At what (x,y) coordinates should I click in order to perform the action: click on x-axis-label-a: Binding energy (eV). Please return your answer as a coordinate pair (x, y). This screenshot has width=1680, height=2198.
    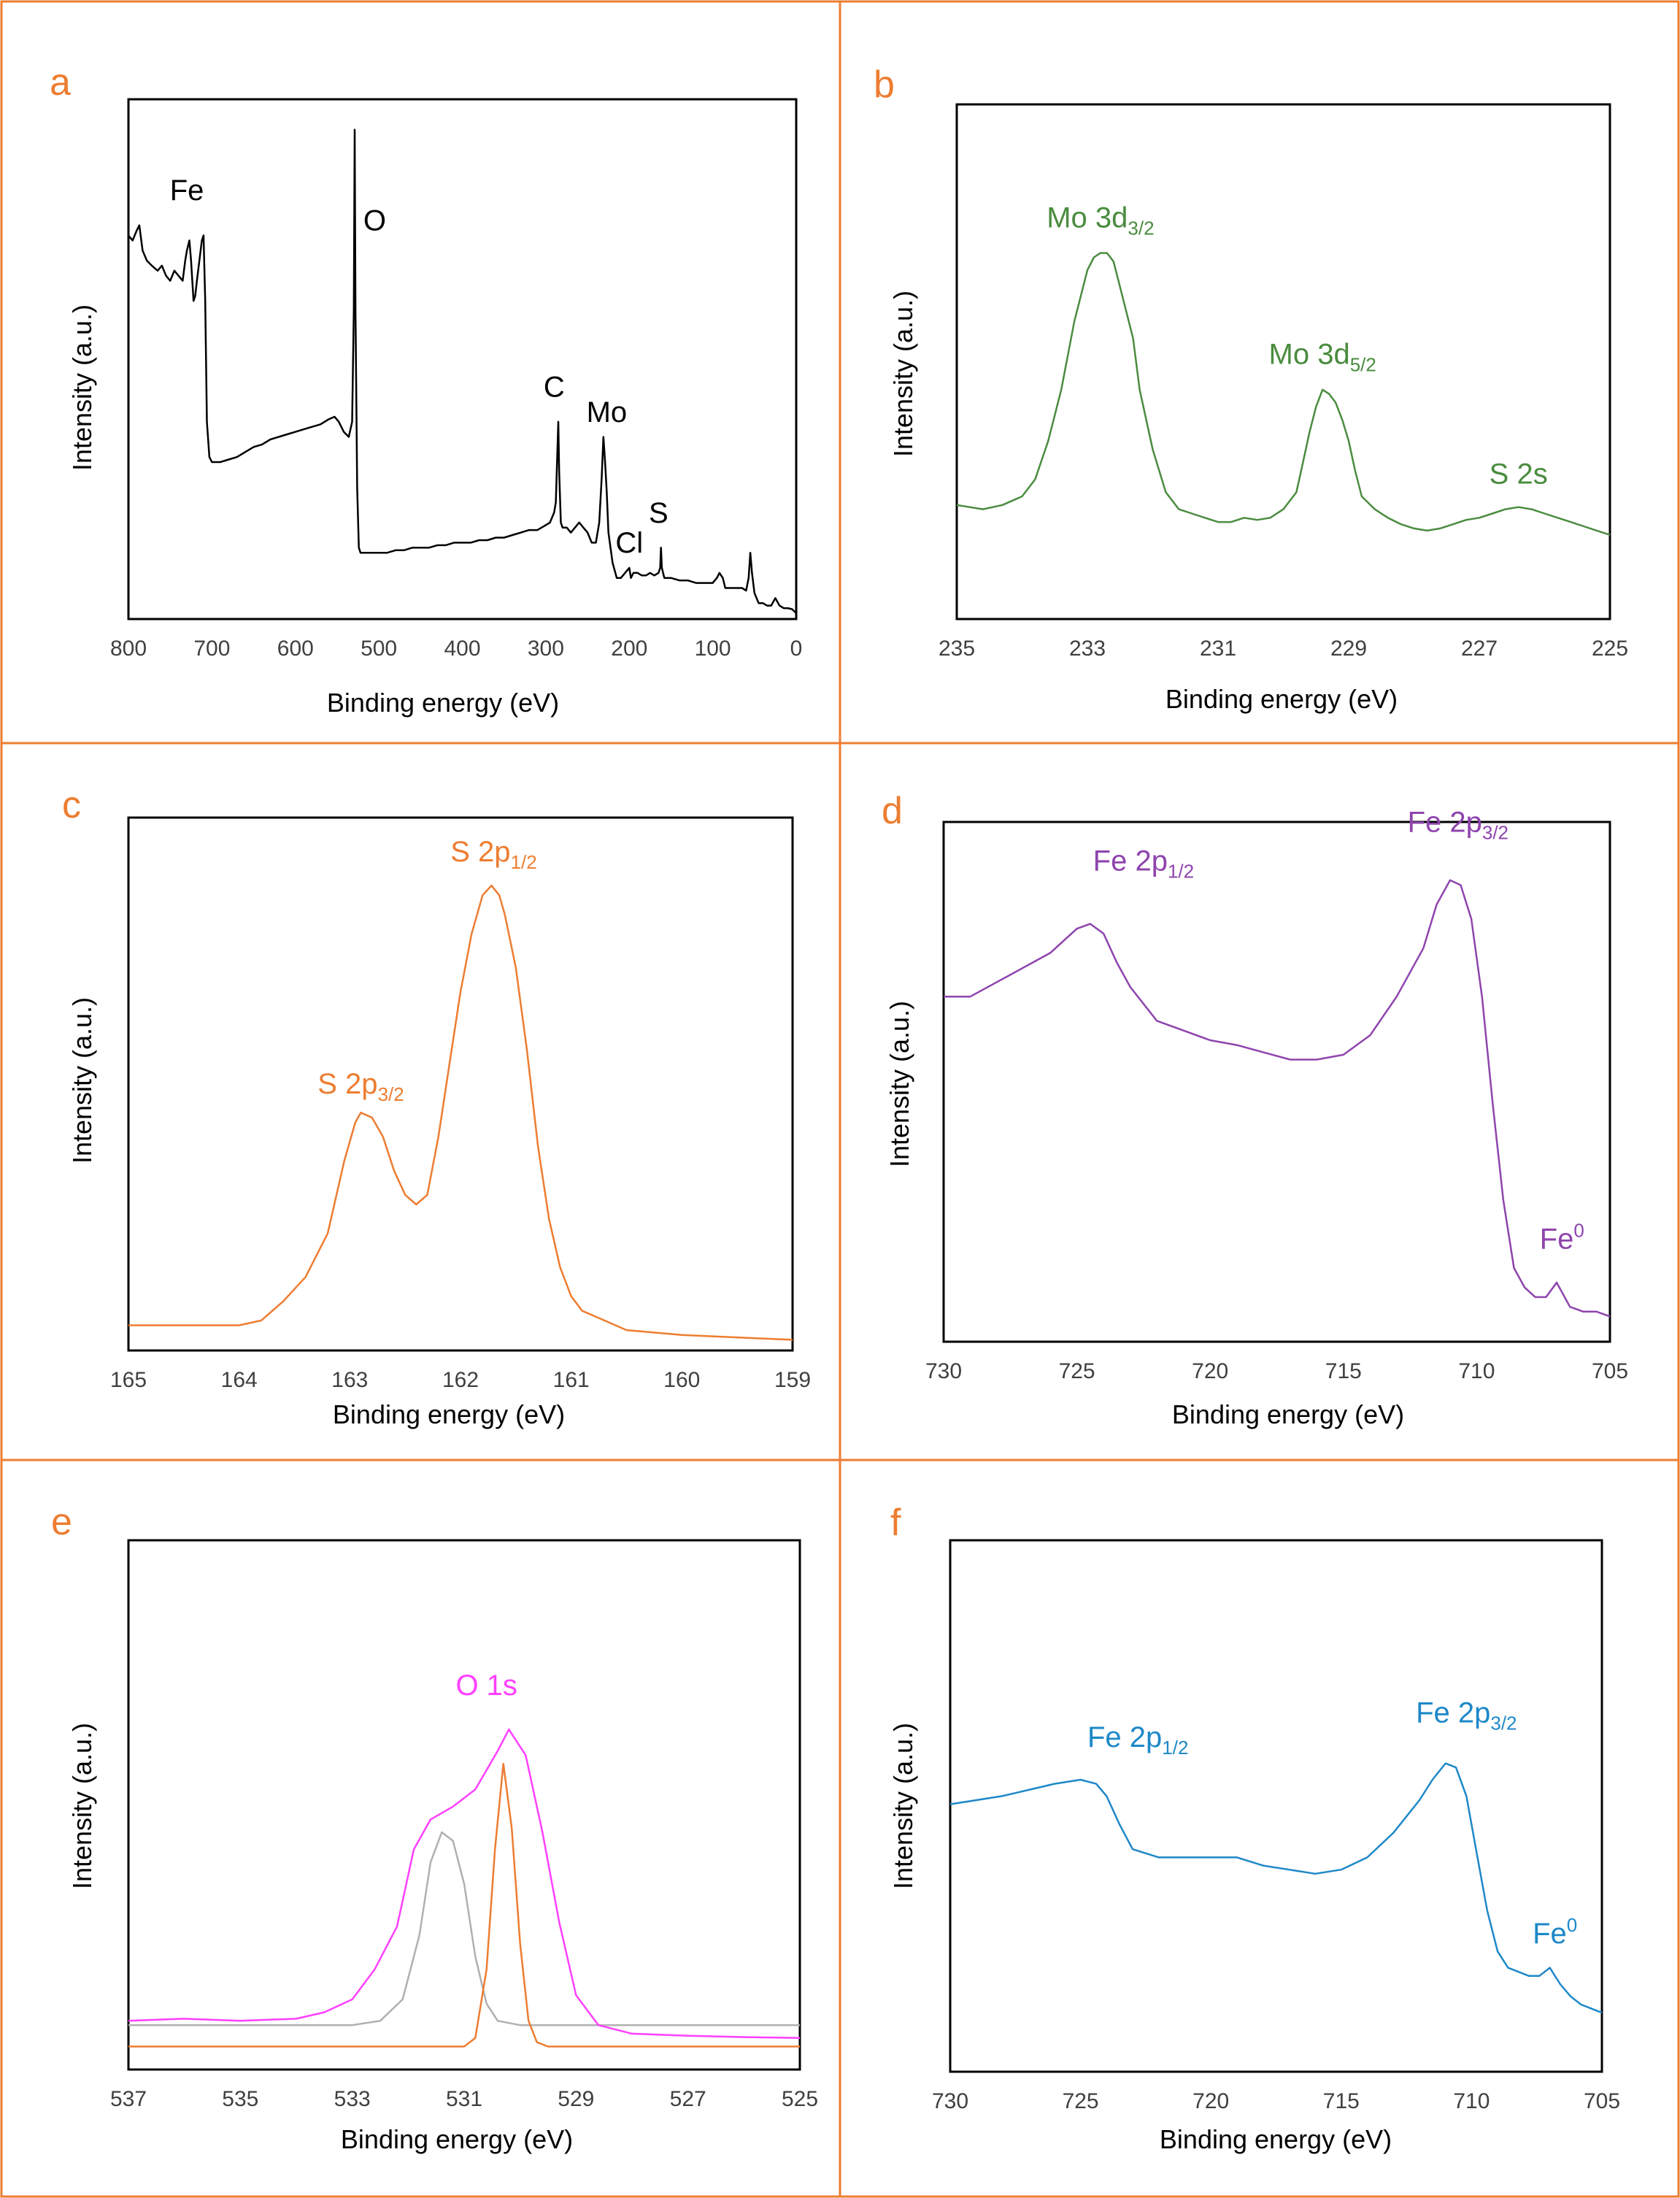
    Looking at the image, I should click on (443, 703).